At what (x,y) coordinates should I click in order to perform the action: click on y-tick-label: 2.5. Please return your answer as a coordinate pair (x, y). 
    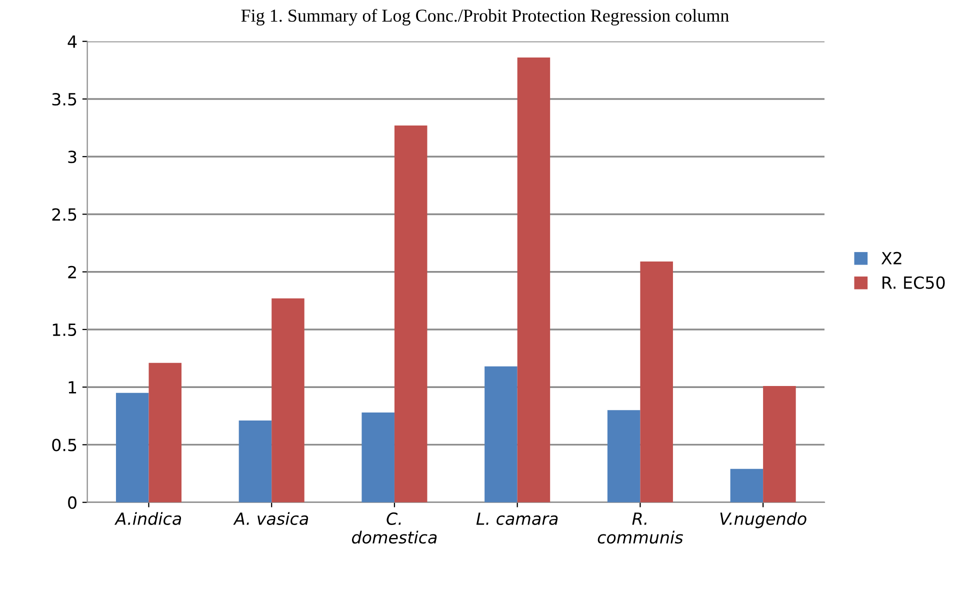
    Looking at the image, I should click on (64, 214).